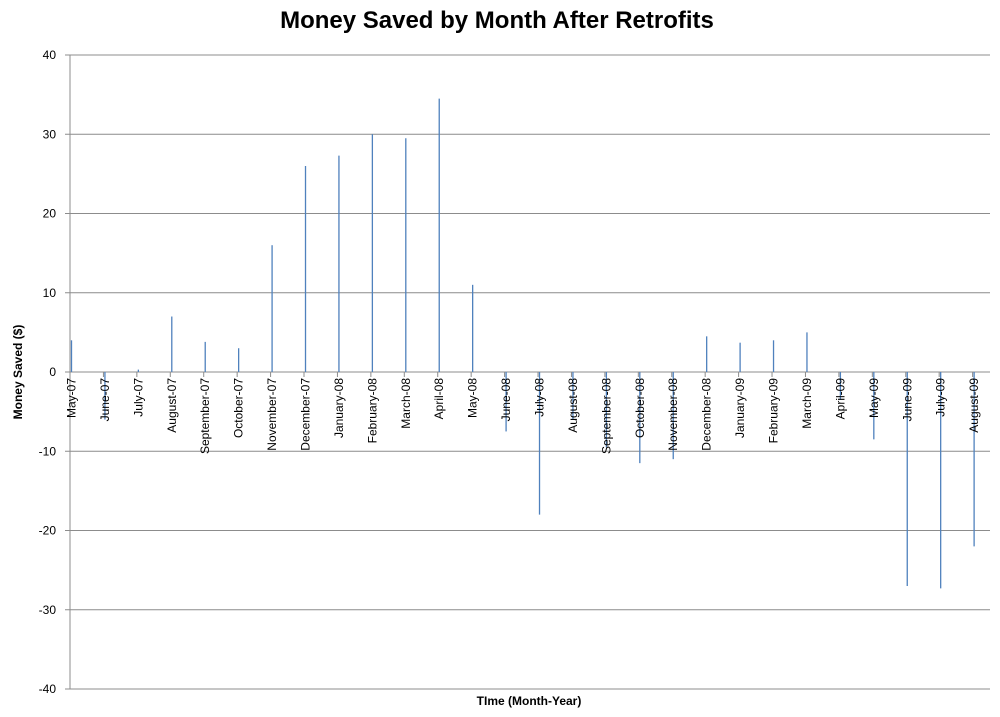  Describe the element at coordinates (138, 397) in the screenshot. I see `x-tick-label: July-07` at that location.